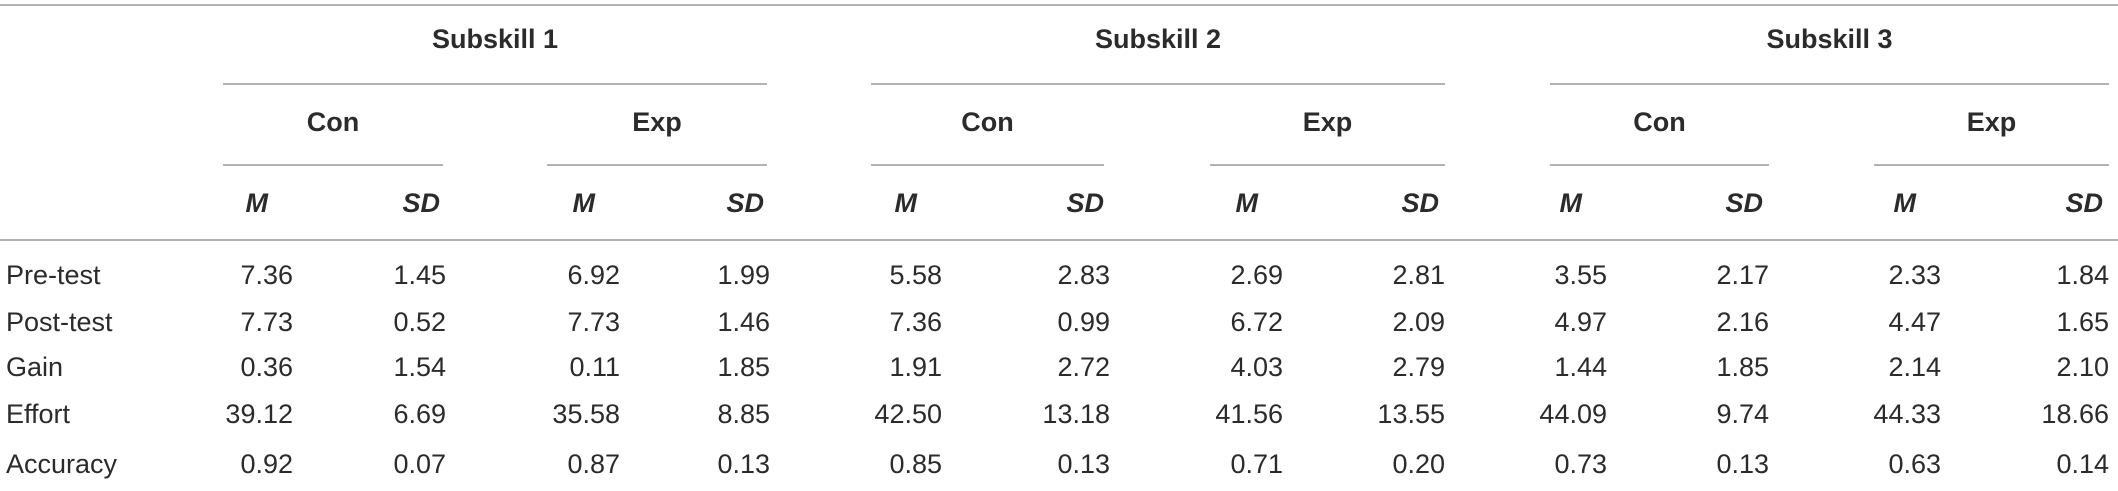 This screenshot has height=491, width=2118. Describe the element at coordinates (1256, 367) in the screenshot. I see `cell: 4.03` at that location.